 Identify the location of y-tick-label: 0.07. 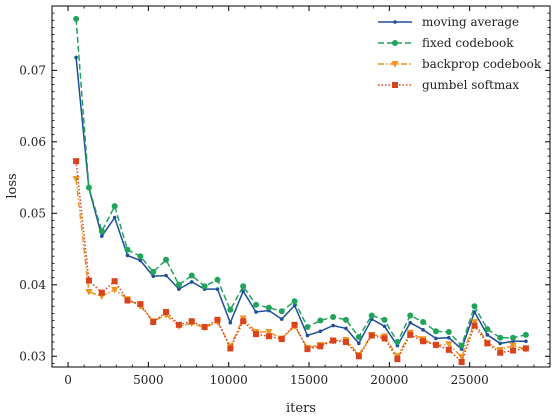
(32, 70).